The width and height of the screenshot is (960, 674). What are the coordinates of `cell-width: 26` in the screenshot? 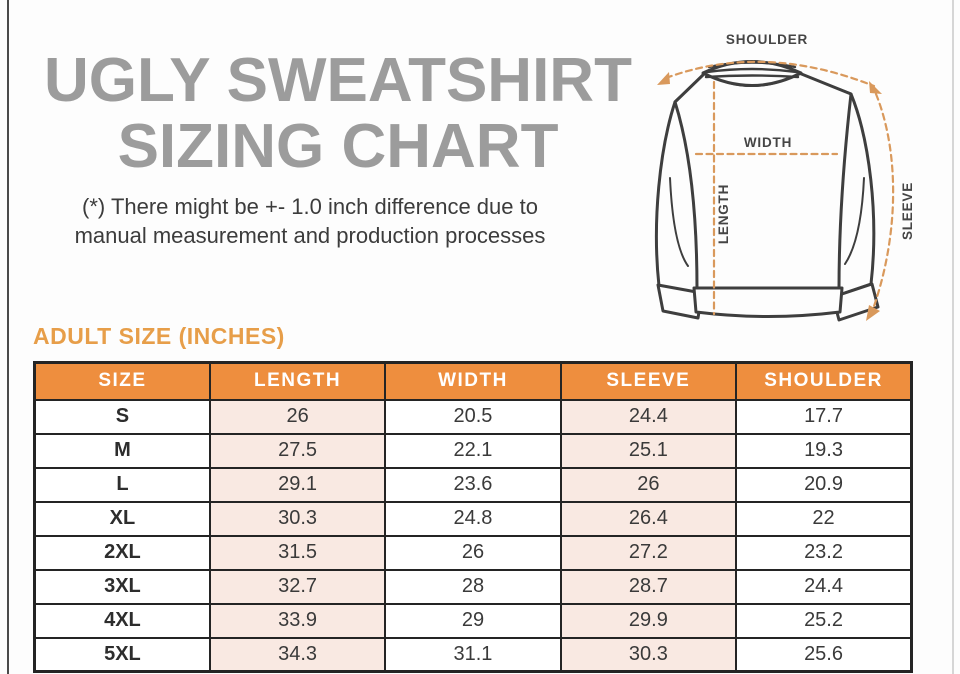 It's located at (473, 552).